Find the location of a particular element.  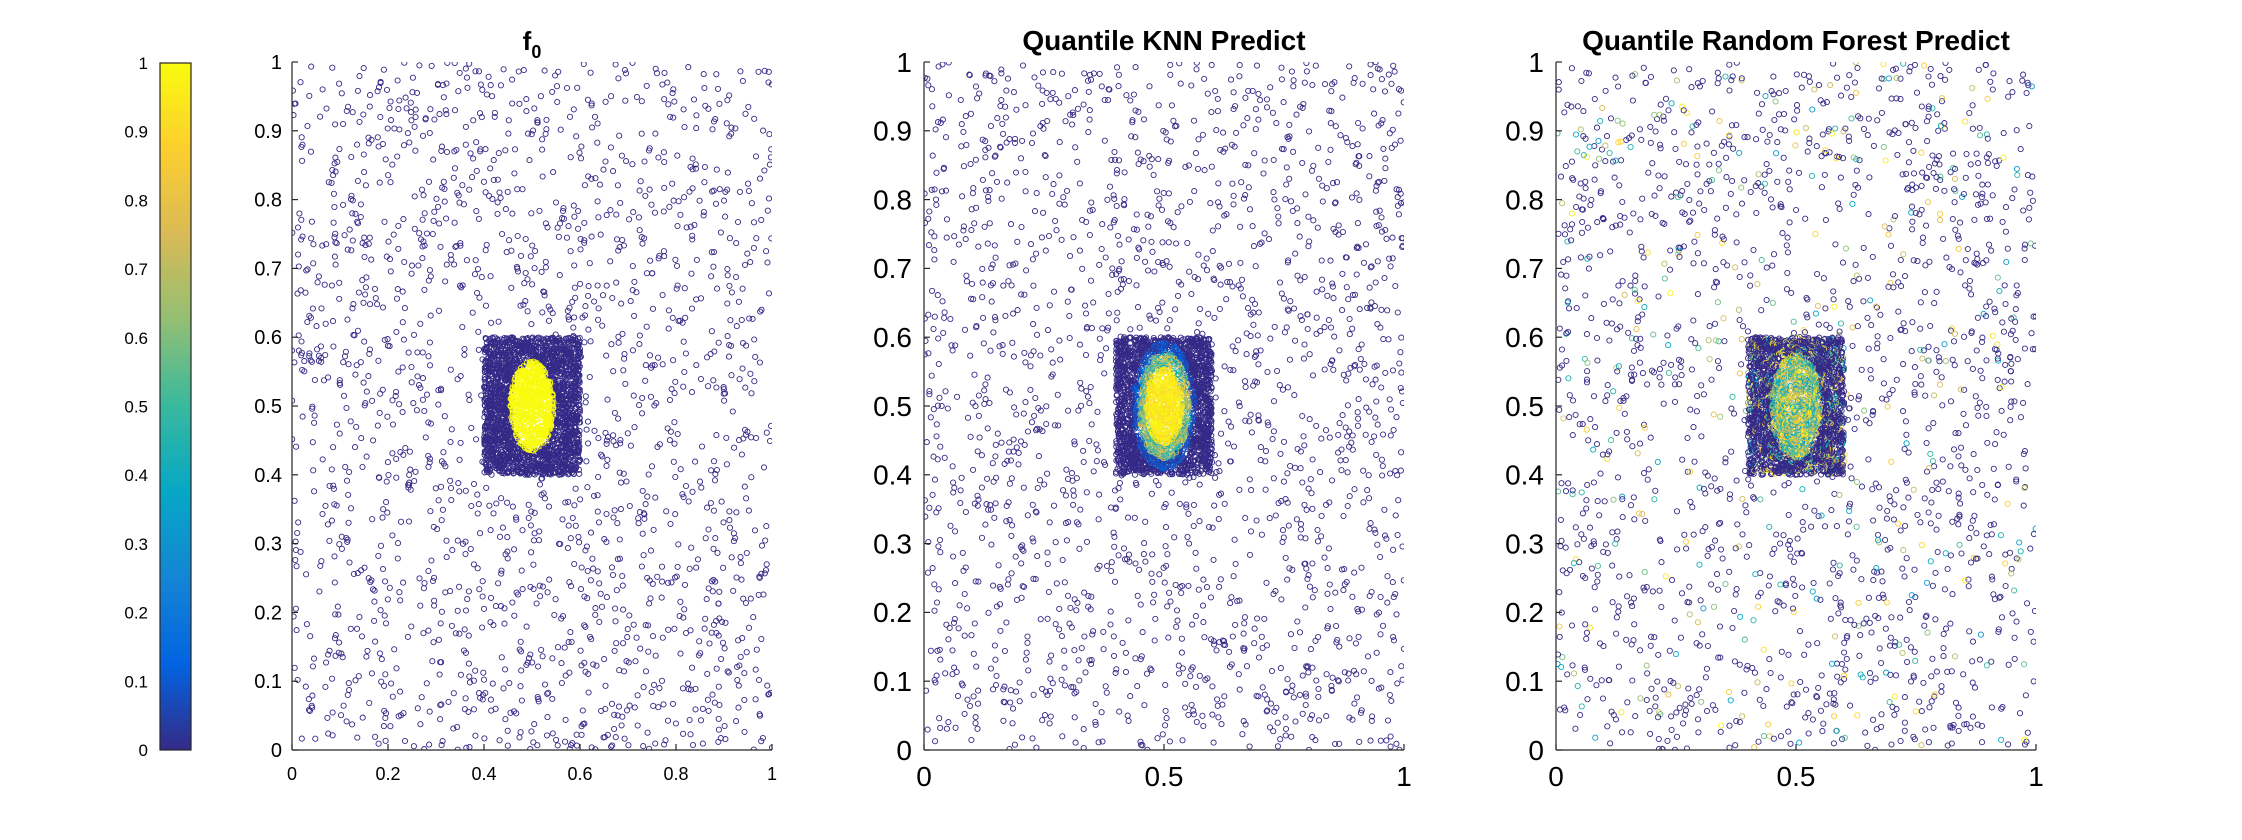

y-tick-label: 0.2 is located at coordinates (268, 613).